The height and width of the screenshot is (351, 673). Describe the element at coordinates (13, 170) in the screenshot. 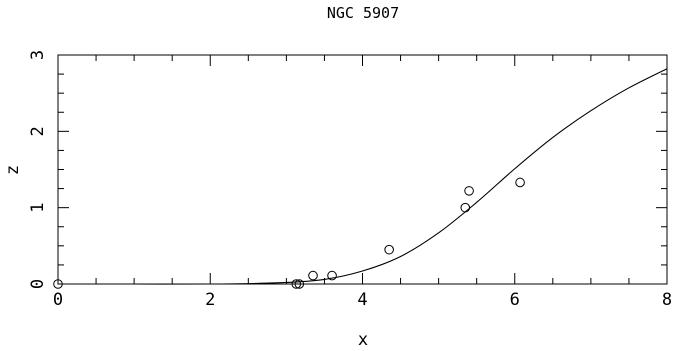

I see `y-axis-label: z` at that location.